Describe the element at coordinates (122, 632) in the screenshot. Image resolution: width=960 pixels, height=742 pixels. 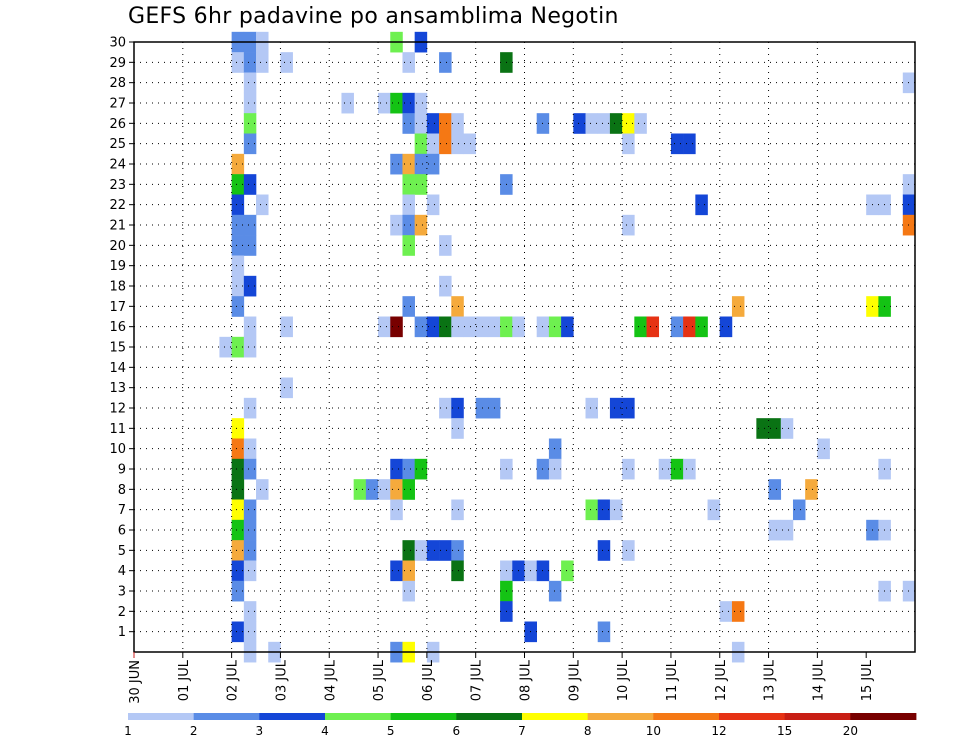
I see `y-tick-label: 1` at that location.